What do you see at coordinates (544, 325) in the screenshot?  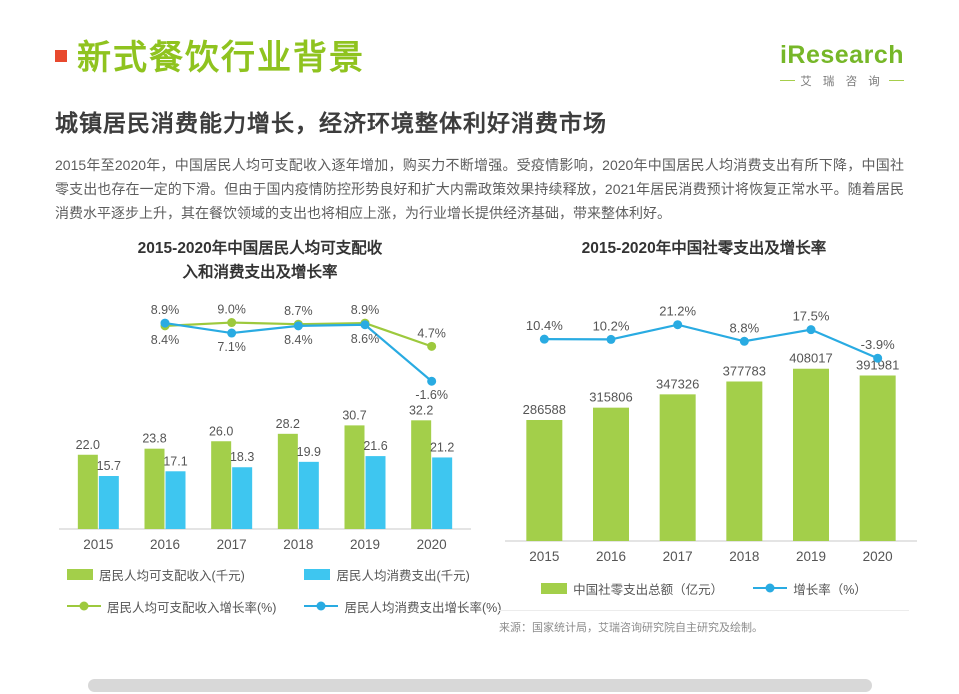 I see `line-point-label: 10.4%` at bounding box center [544, 325].